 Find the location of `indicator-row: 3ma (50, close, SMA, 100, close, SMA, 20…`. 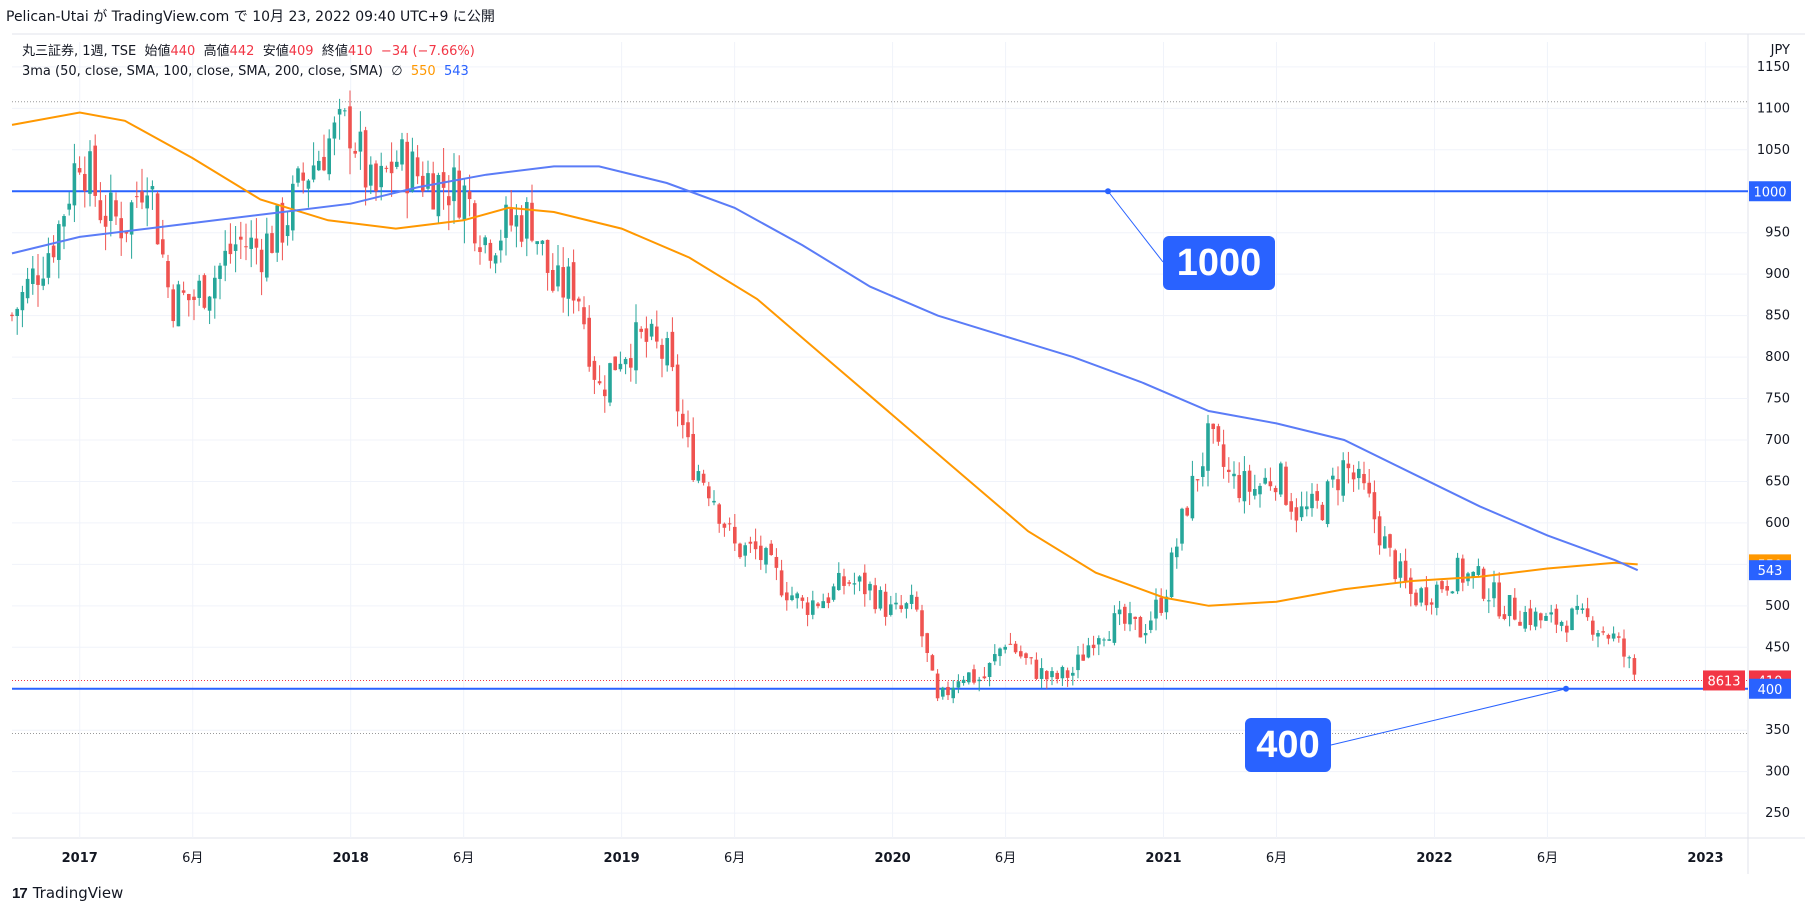

indicator-row: 3ma (50, close, SMA, 100, close, SMA, 20… is located at coordinates (248, 72).